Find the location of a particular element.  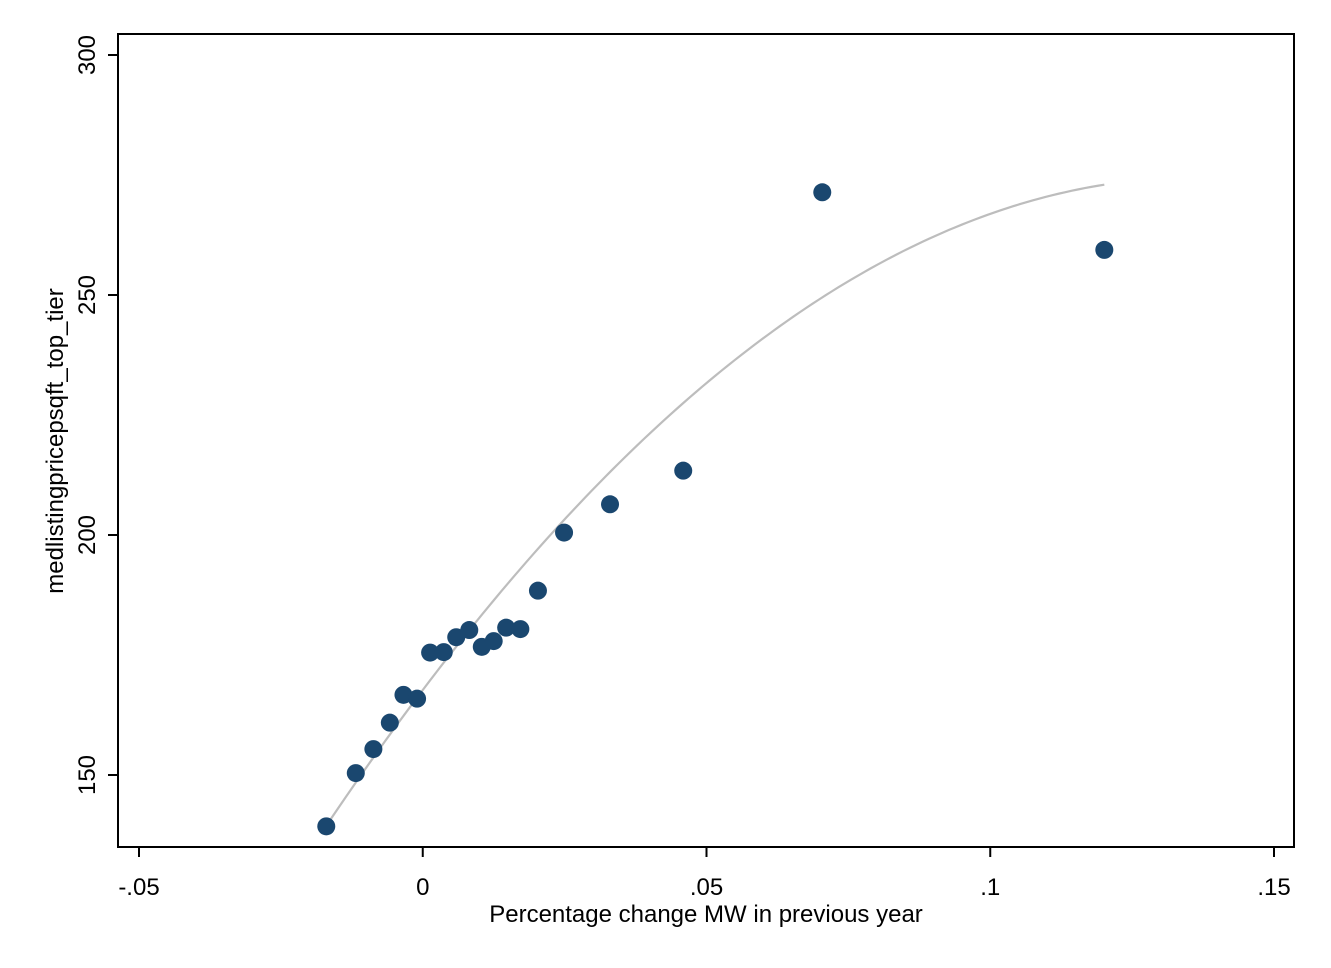

x-axis-title: Percentage change MW in previous year is located at coordinates (706, 914).